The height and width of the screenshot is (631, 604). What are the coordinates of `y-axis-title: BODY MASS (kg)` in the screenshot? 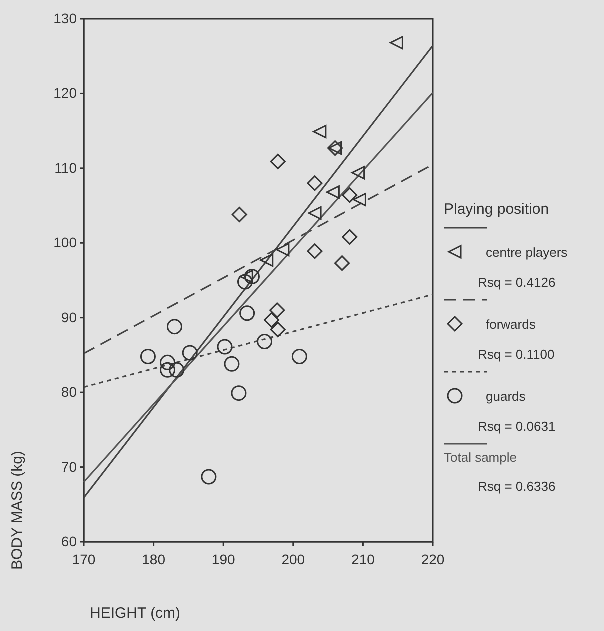 It's located at (17, 510).